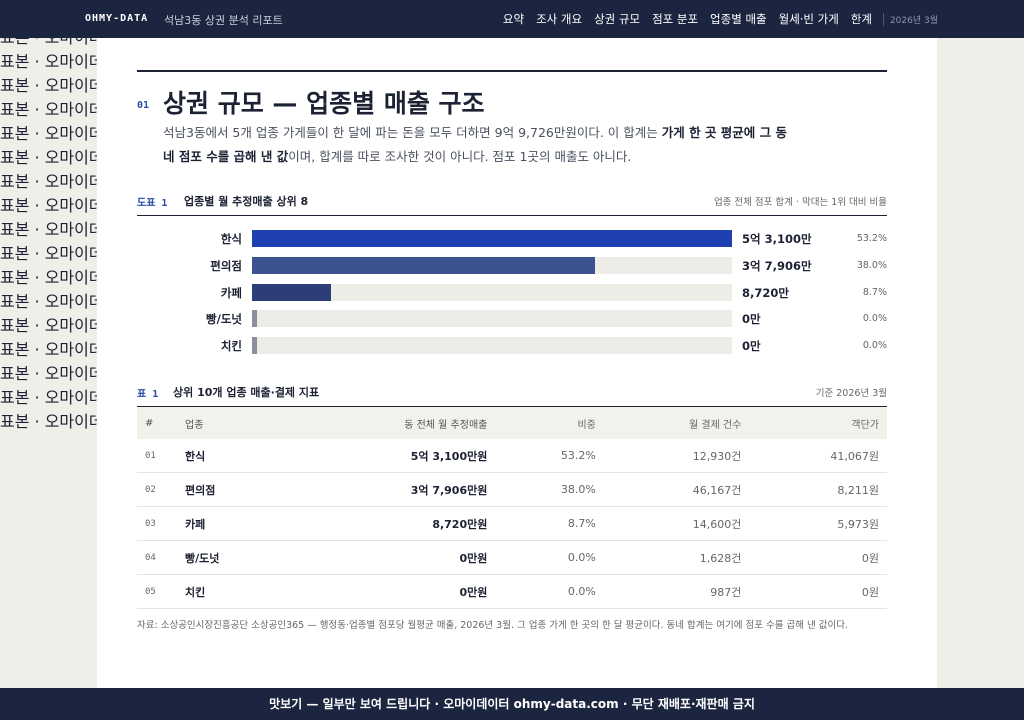 The image size is (1024, 720). Describe the element at coordinates (549, 456) in the screenshot. I see `table-cell: 53.2%` at that location.